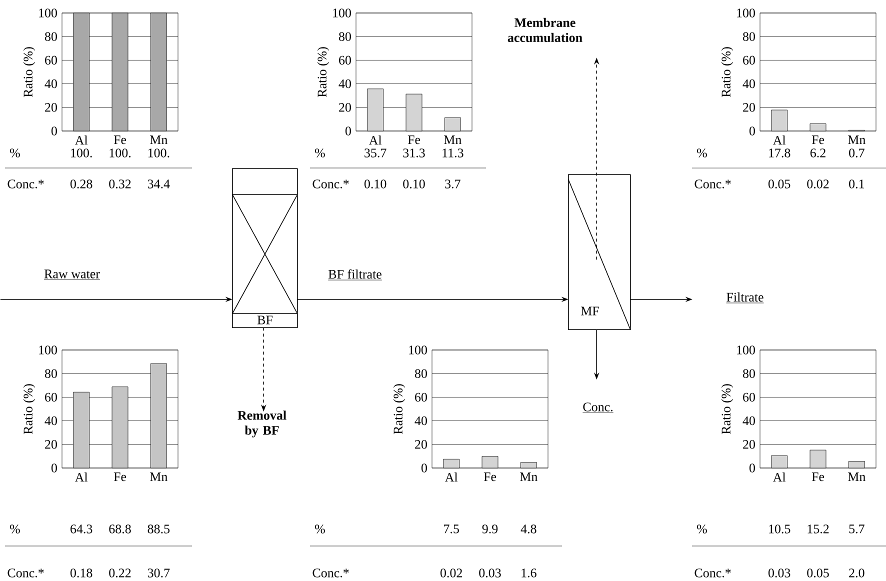  Describe the element at coordinates (414, 153) in the screenshot. I see `data-label: 31.3` at that location.